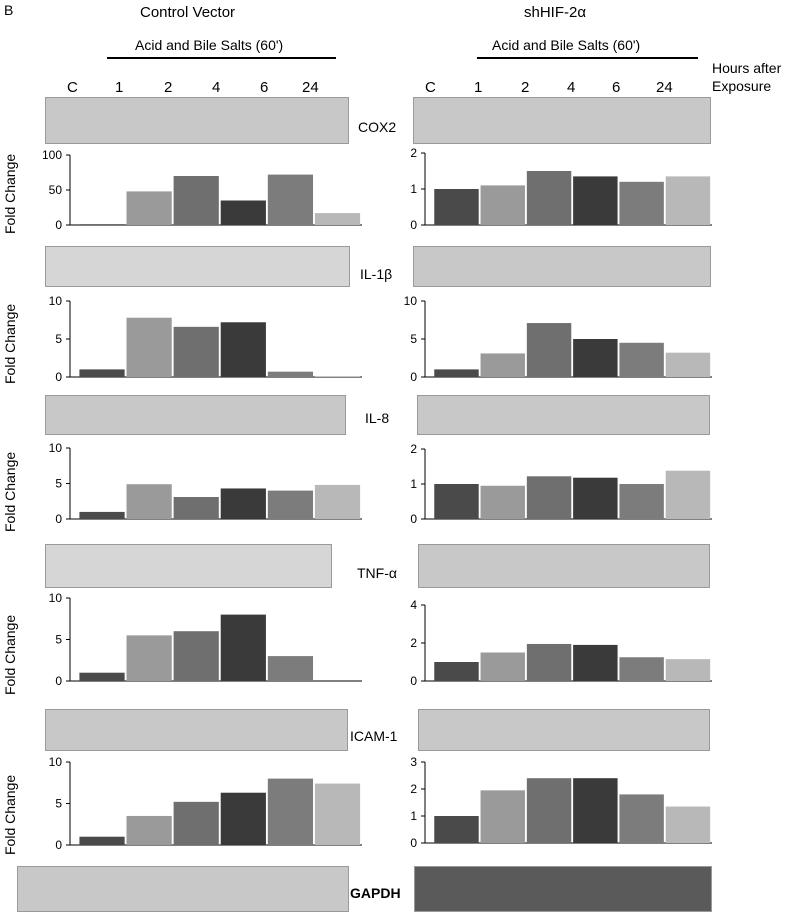 This screenshot has height=917, width=800. I want to click on chart-COX2-control: 0 50 100, so click(202, 190).